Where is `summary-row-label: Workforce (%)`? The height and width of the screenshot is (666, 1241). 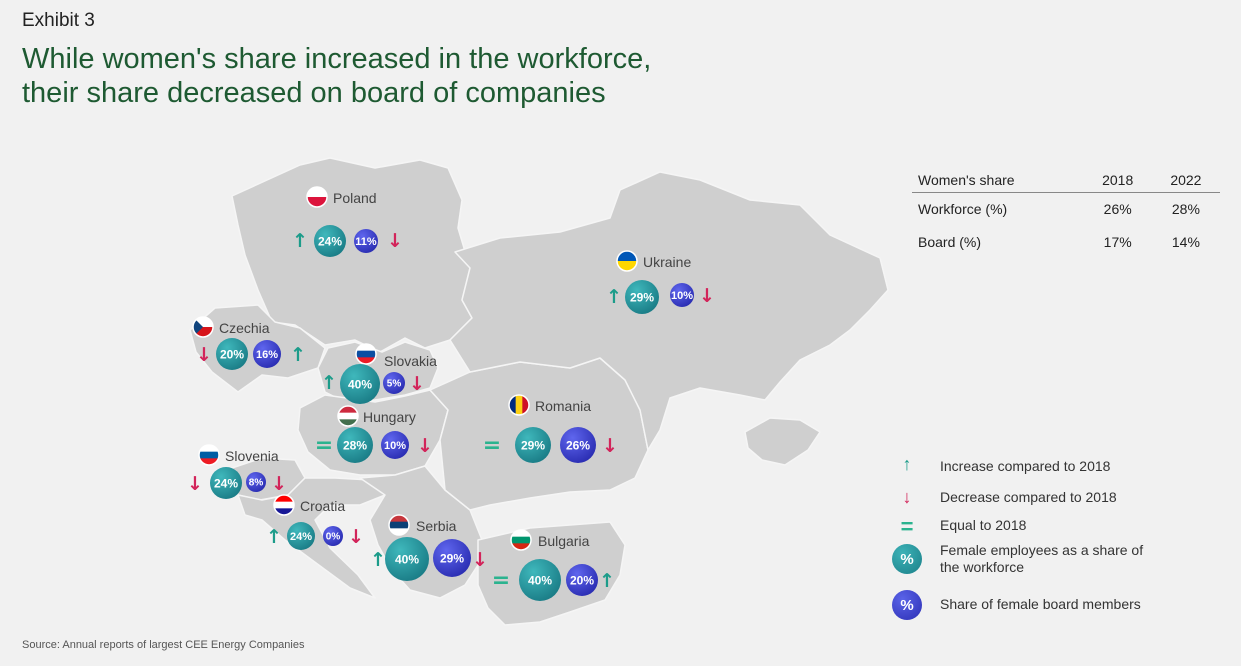
summary-row-label: Workforce (%) is located at coordinates (963, 209).